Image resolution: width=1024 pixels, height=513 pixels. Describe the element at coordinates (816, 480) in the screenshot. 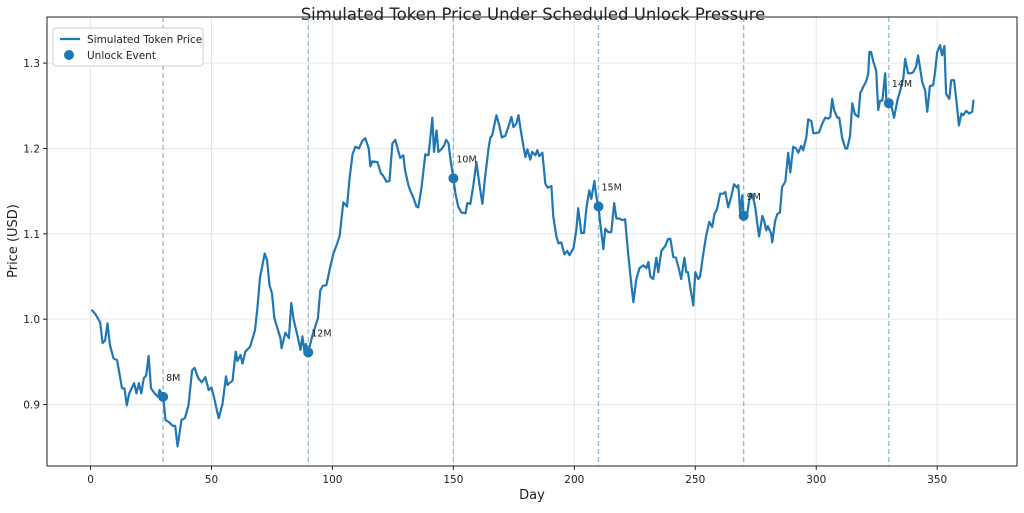

I see `x-tick-label: 300` at that location.